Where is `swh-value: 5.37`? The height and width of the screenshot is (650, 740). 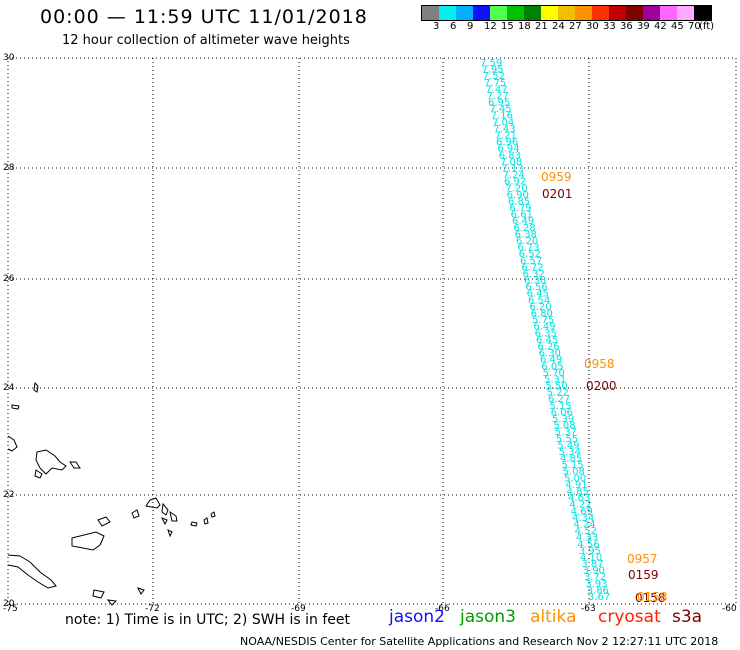 swh-value: 5.37 is located at coordinates (566, 432).